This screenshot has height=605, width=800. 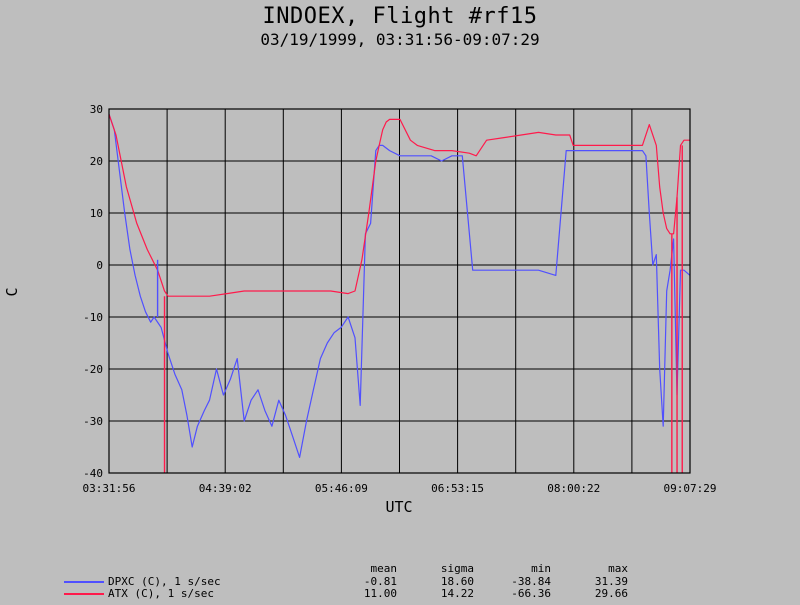 I want to click on stats-atx-min: -66.36, so click(x=531, y=593).